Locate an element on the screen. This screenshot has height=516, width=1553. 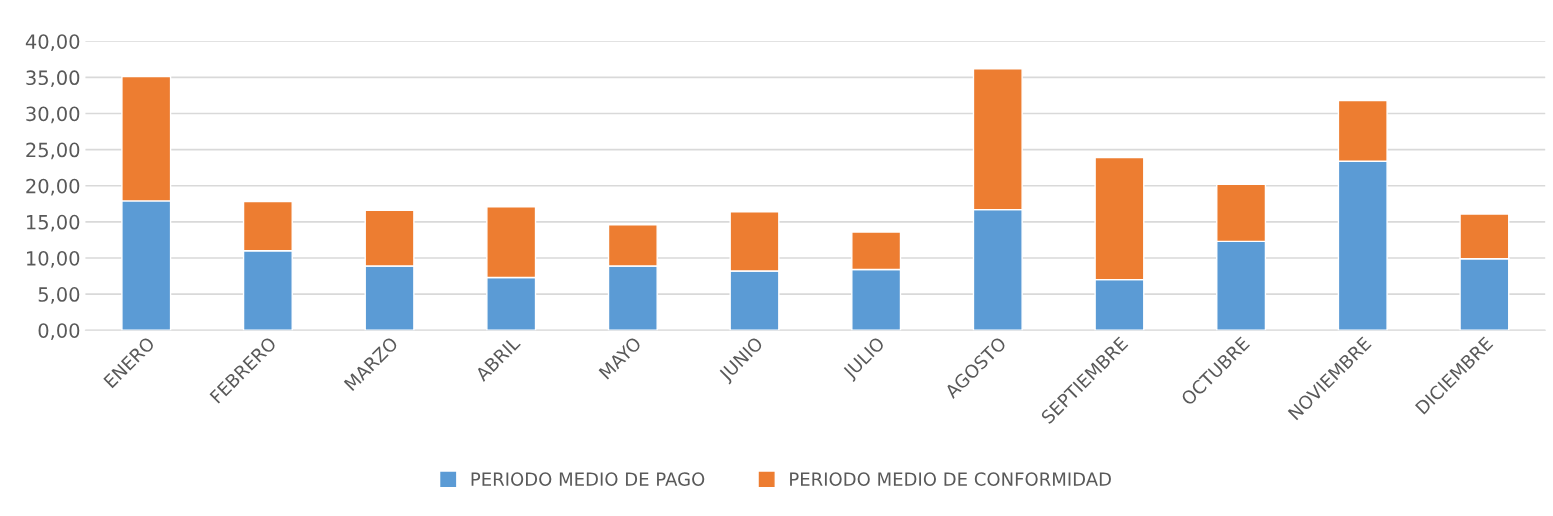
y-tick-label: 25,00 is located at coordinates (53, 151).